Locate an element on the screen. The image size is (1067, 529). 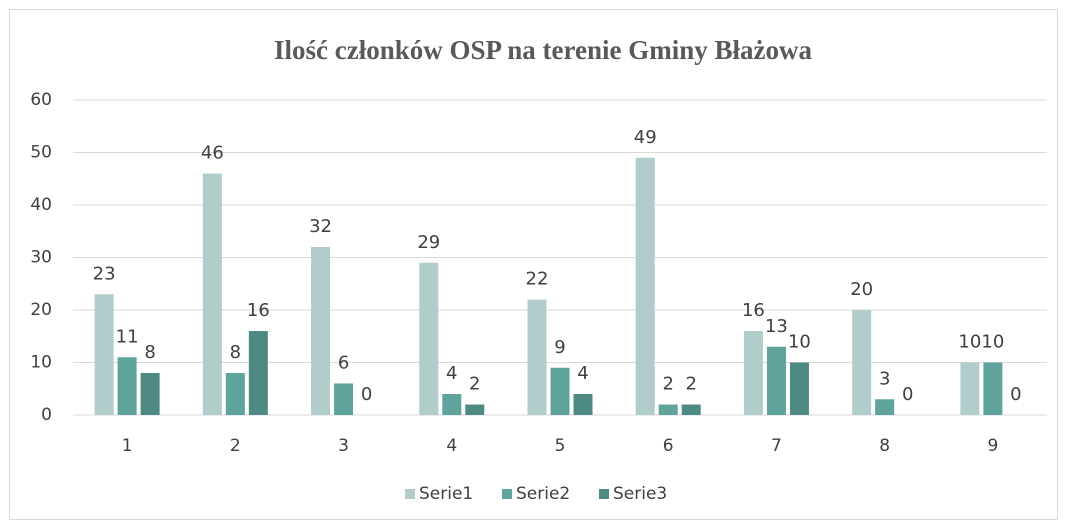
x-tick-label: 2 is located at coordinates (235, 446).